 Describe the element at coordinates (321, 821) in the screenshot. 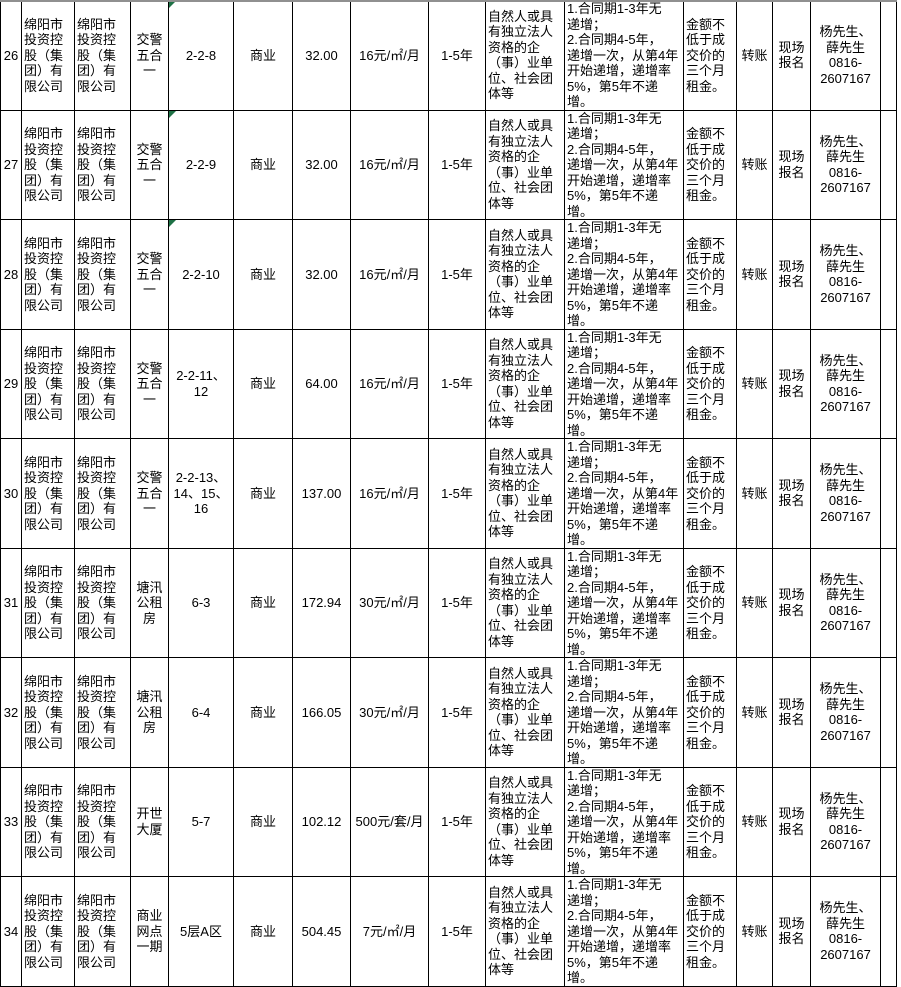

I see `cell-area: 102.12` at that location.